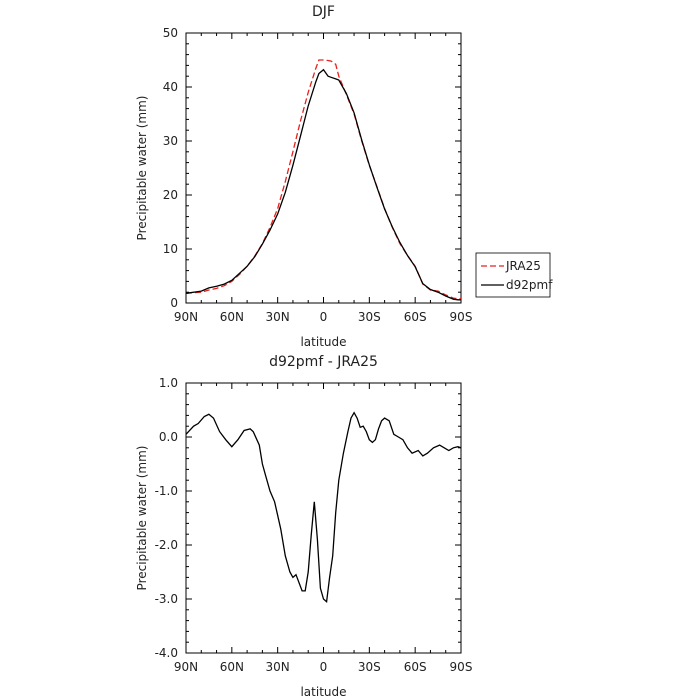  I want to click on y-tick-label: -1.0, so click(166, 491).